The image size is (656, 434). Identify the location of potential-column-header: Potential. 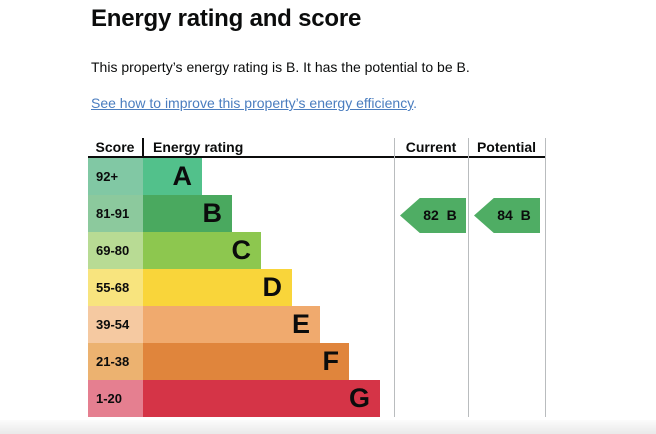
(506, 147).